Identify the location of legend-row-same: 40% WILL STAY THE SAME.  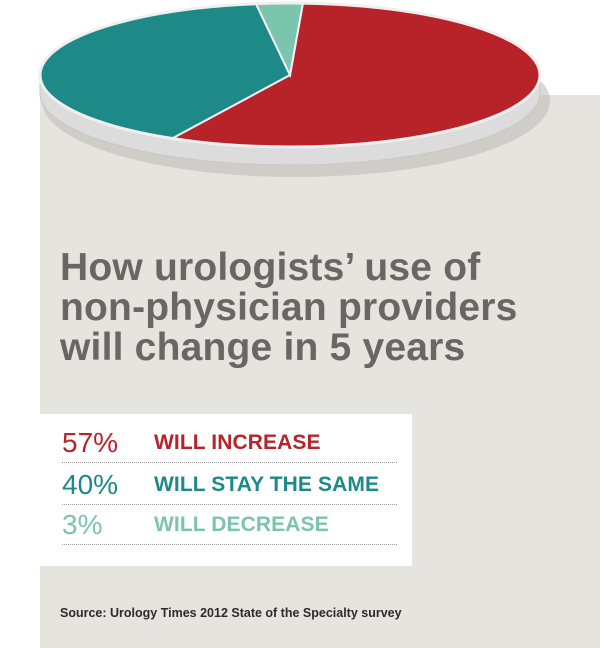
(229, 485).